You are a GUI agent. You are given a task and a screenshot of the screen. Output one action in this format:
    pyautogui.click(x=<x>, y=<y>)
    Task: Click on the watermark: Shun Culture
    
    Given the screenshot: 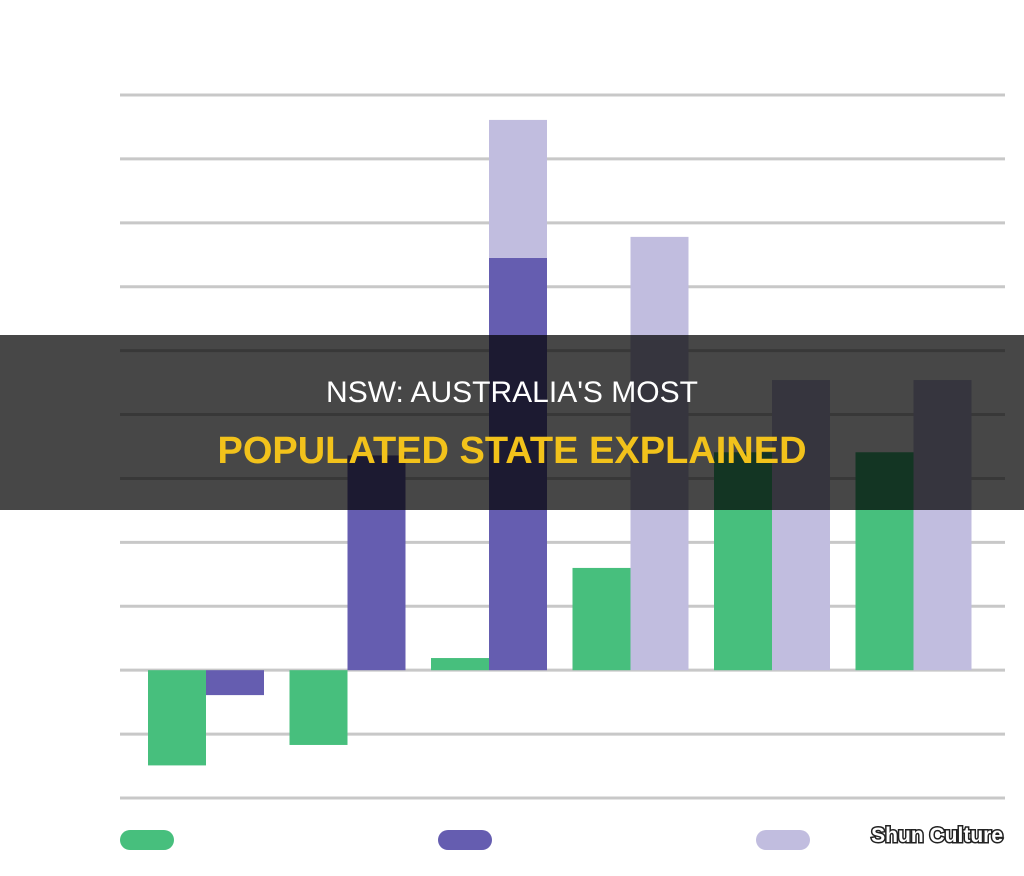 What is the action you would take?
    pyautogui.click(x=937, y=835)
    